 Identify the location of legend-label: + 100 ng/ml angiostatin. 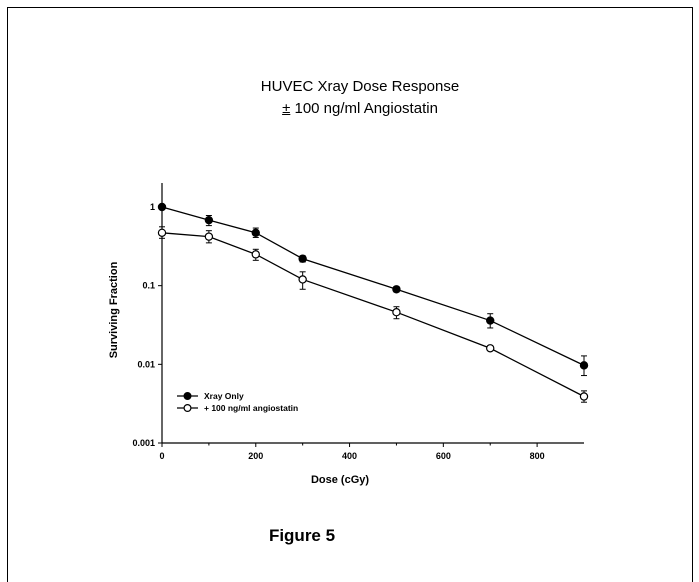
(251, 408).